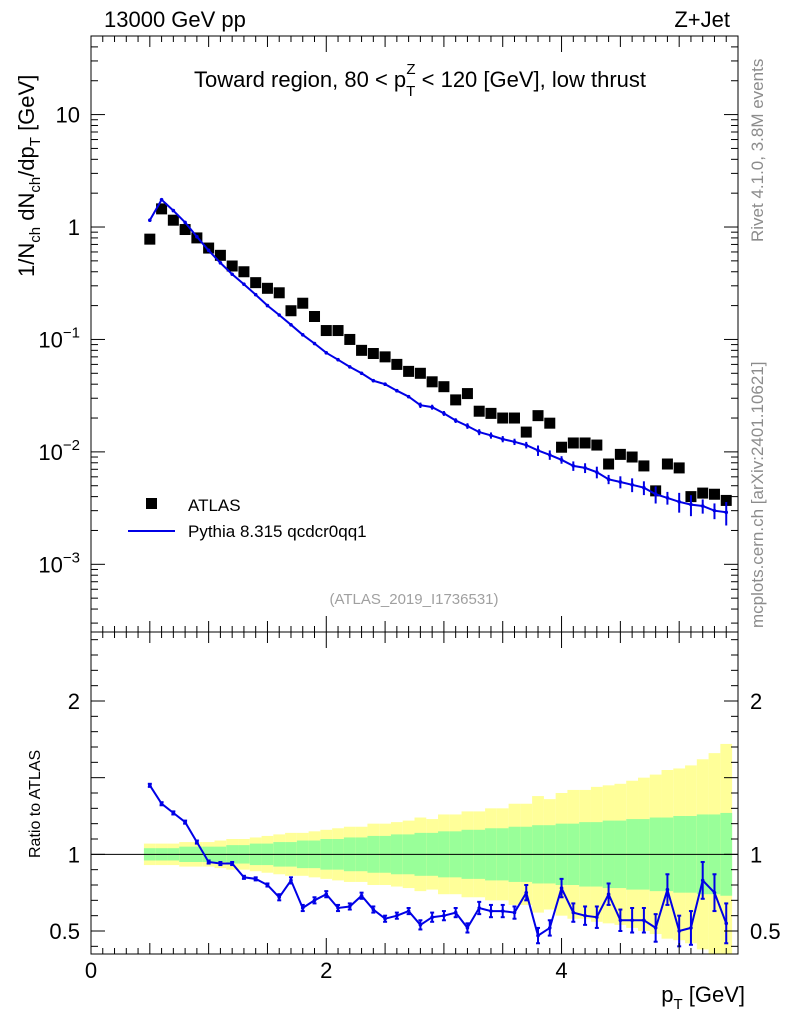  I want to click on ylabel-part-c: dN, so click(26, 210).